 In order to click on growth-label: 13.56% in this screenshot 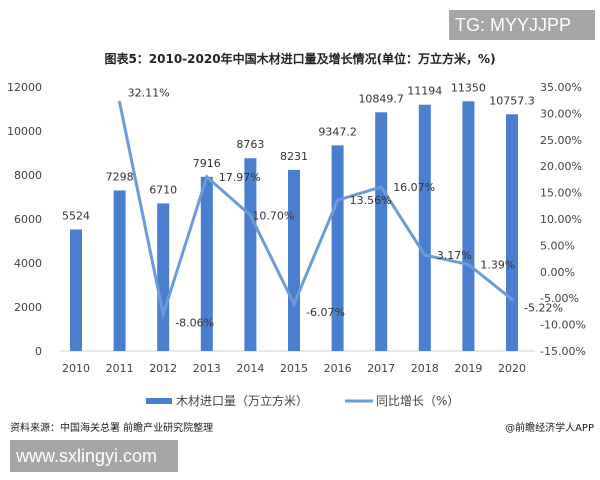, I will do `click(371, 200)`.